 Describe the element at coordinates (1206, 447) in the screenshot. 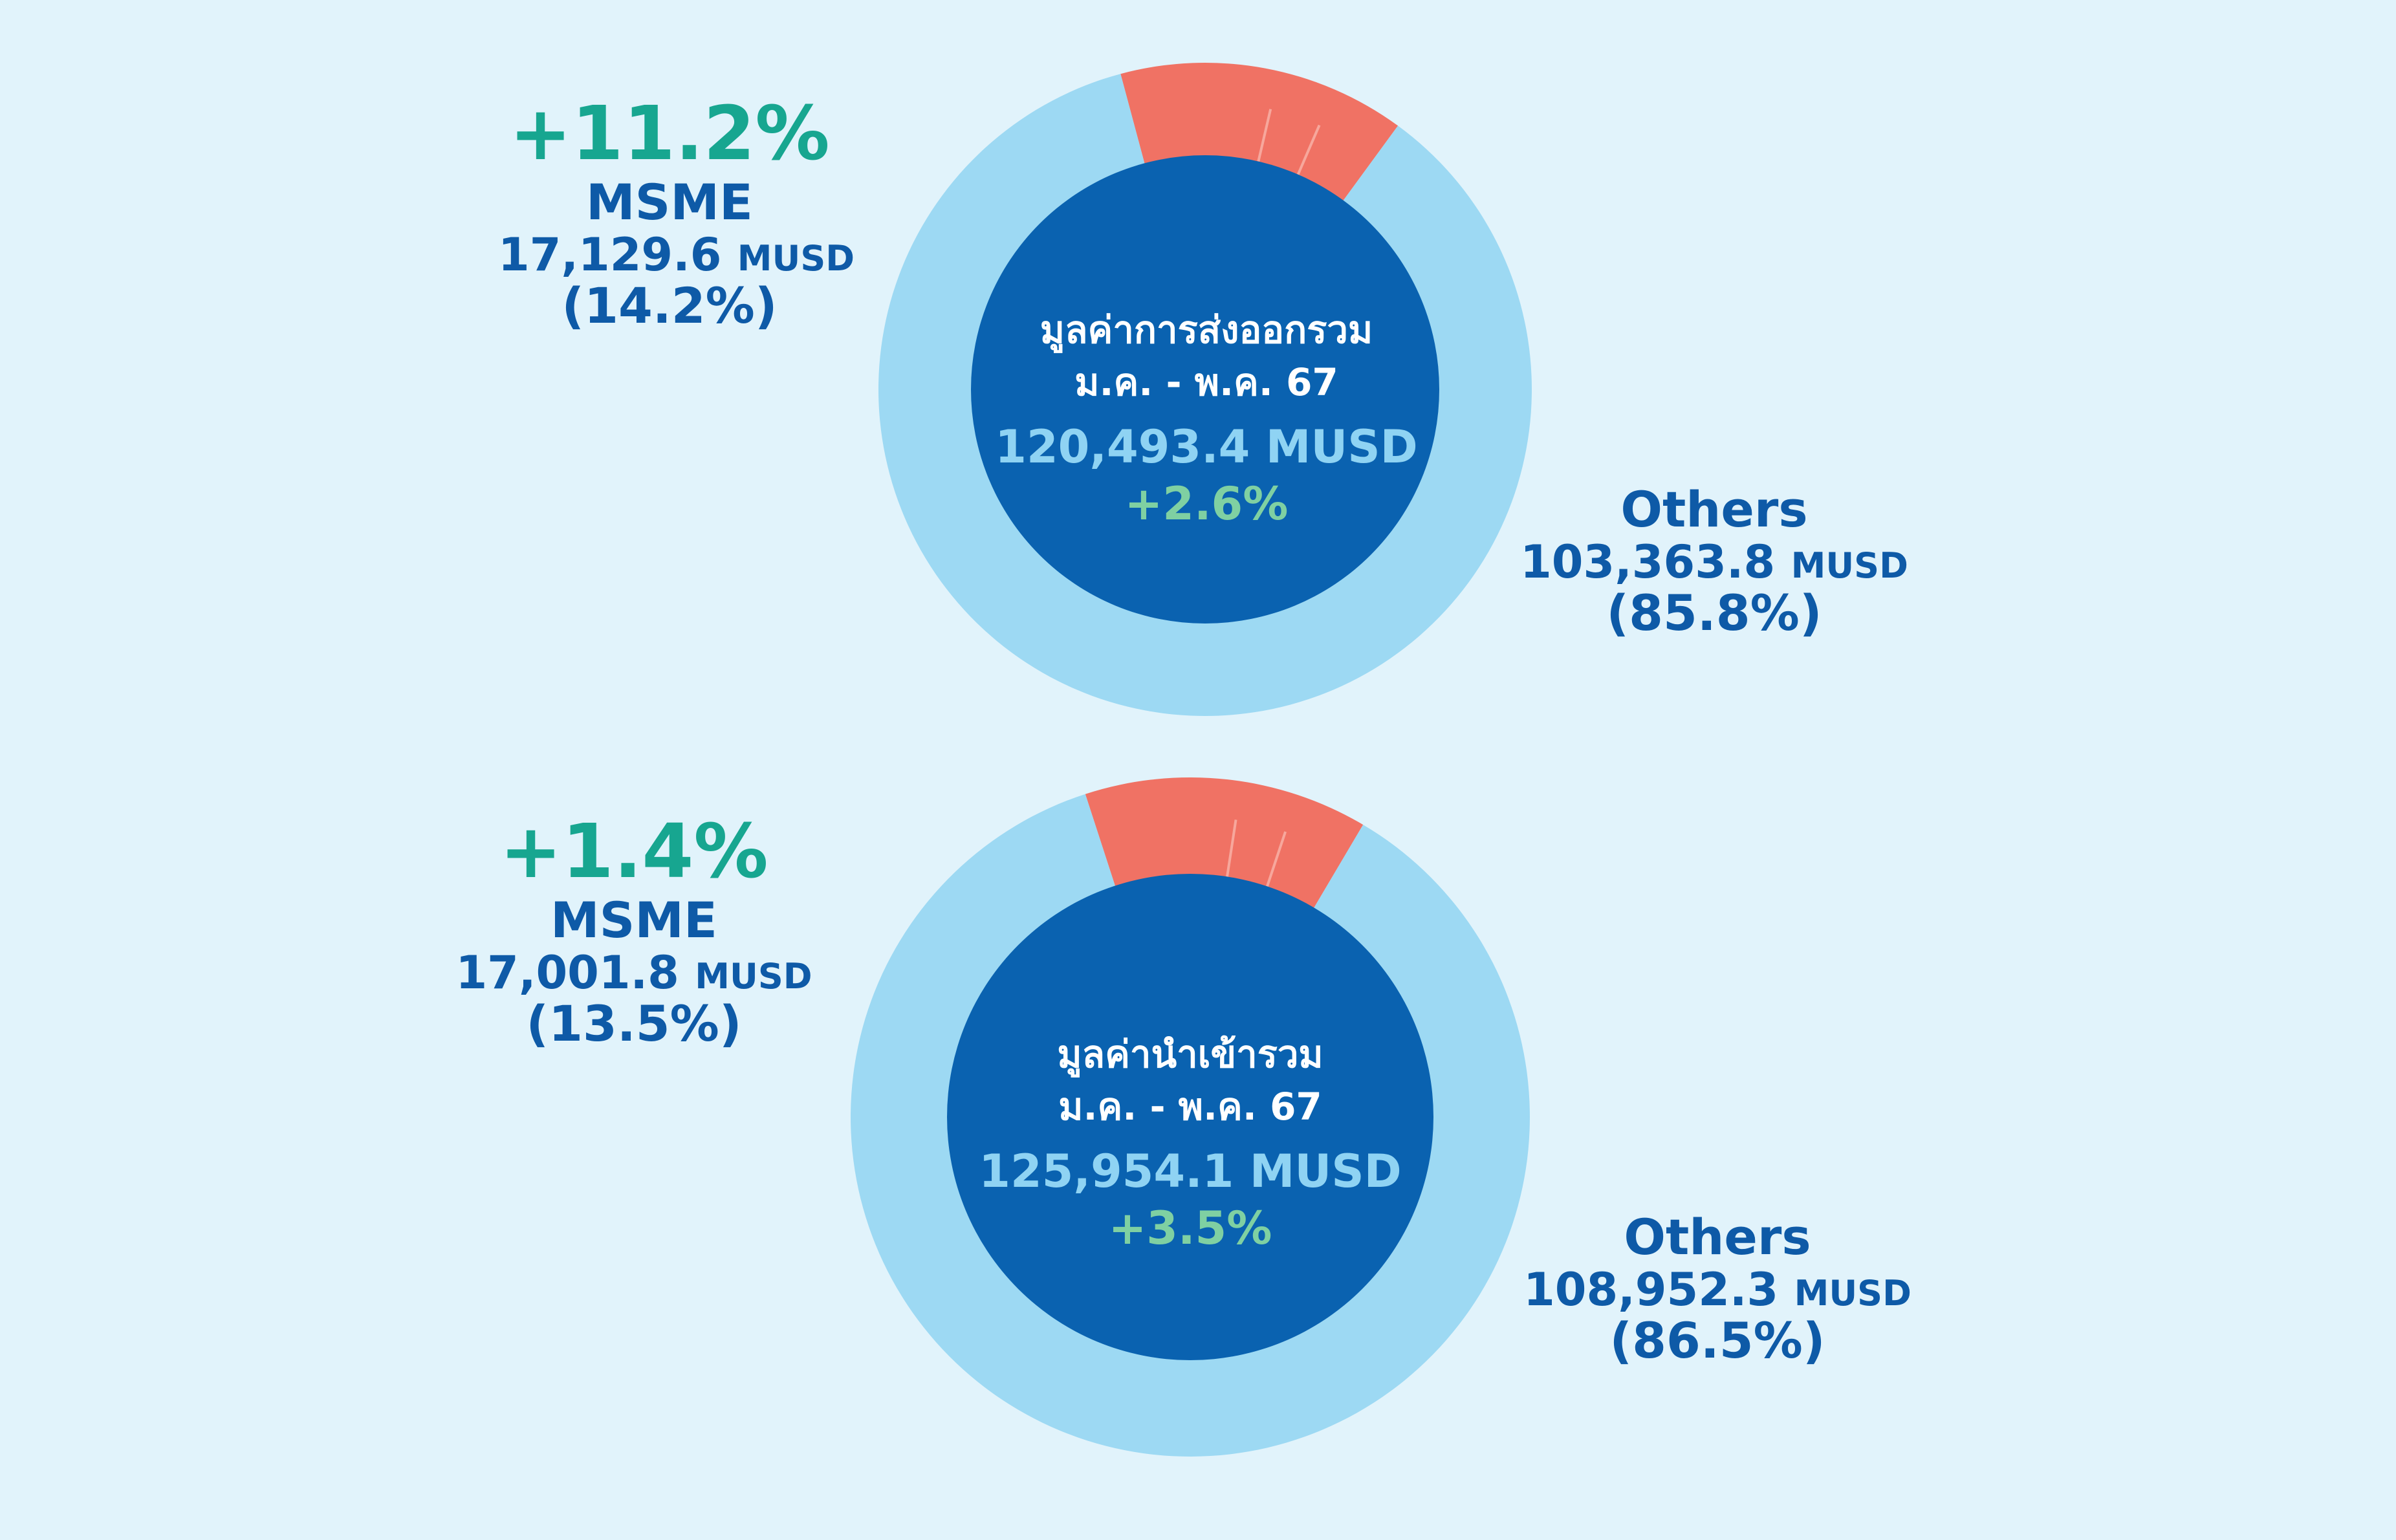

I see `export-center-total: 120,493.4 MUSD` at that location.